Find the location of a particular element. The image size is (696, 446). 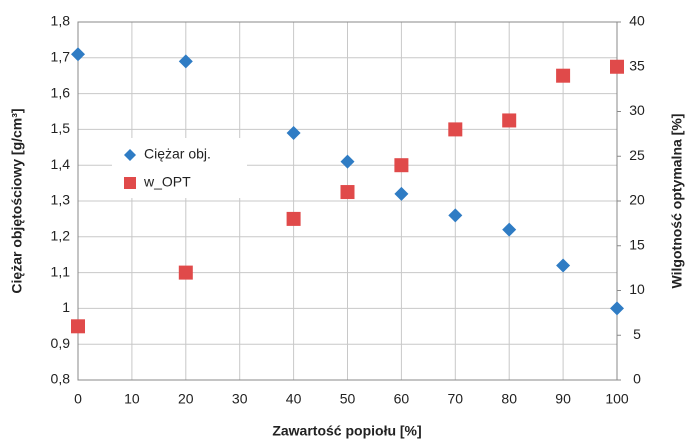

y2-tick-label: 30 is located at coordinates (637, 110).